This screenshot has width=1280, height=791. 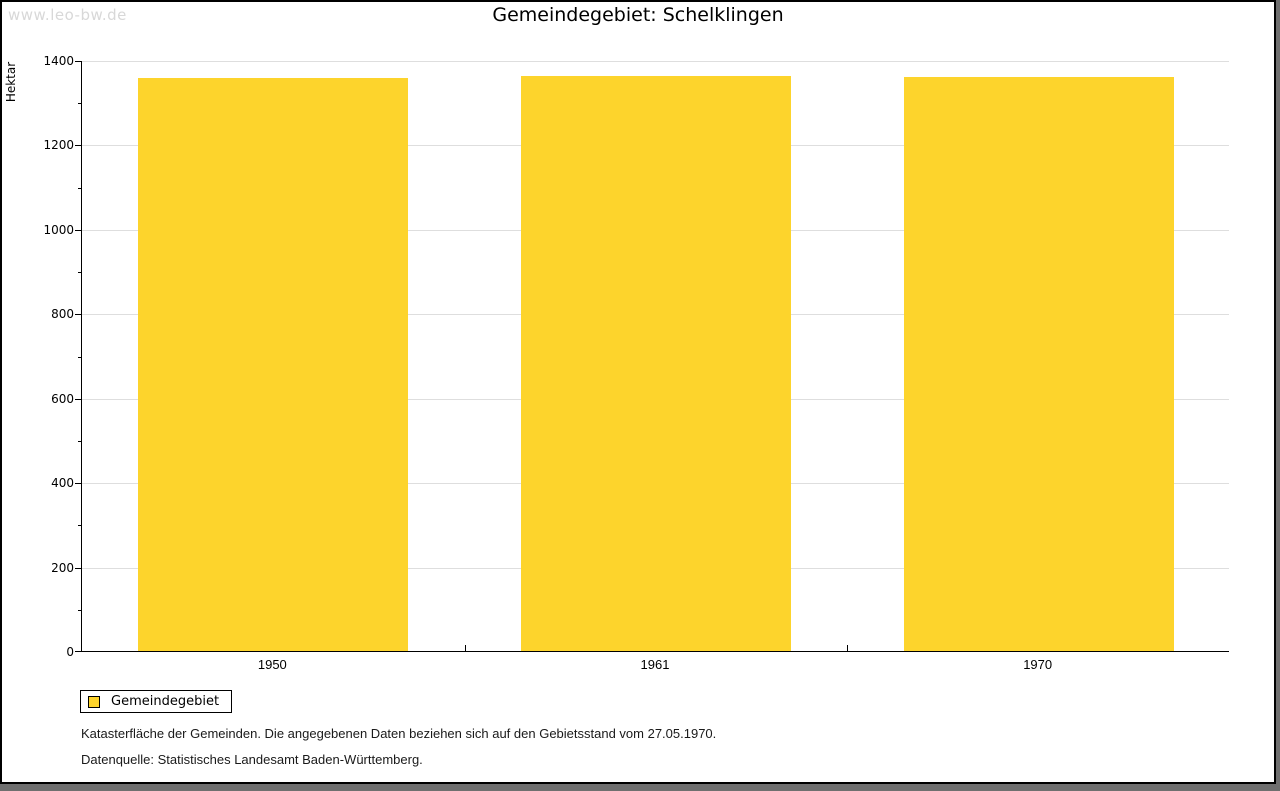 I want to click on legend: Gemeindegebiet, so click(x=156, y=701).